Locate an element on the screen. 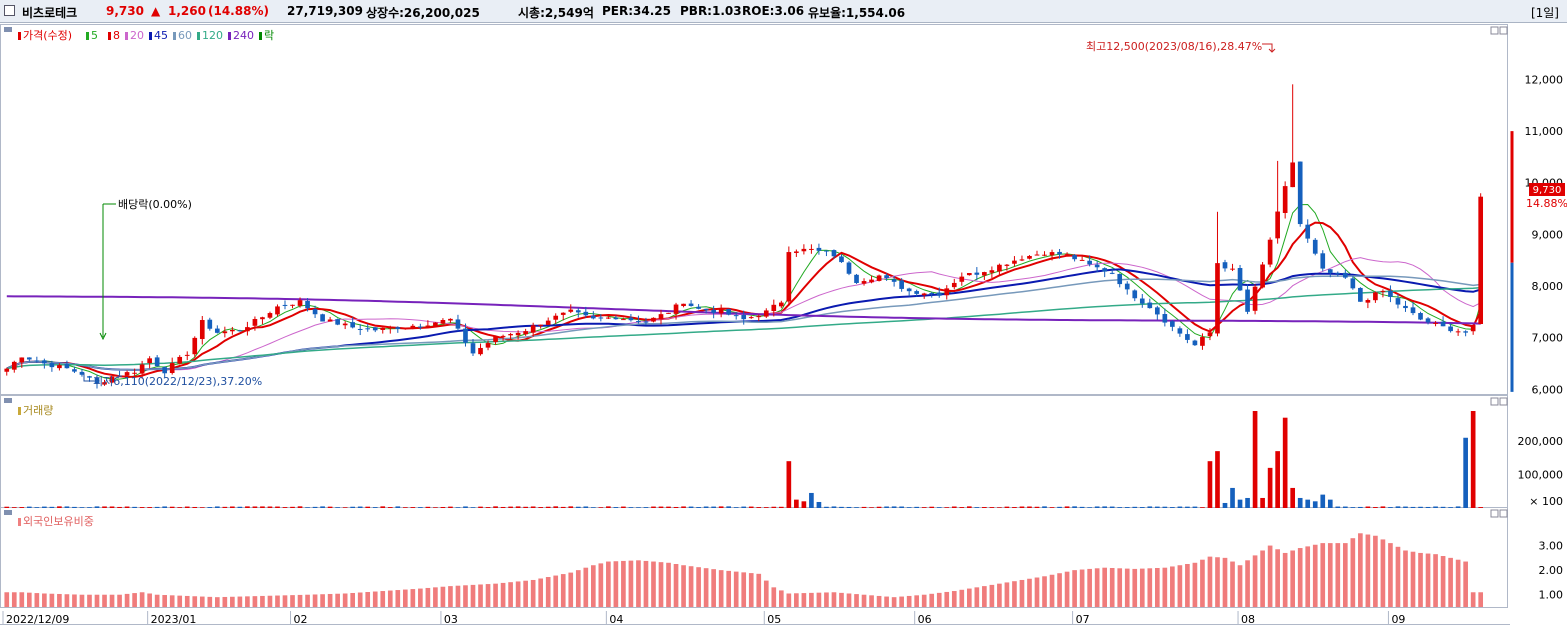  foreign-legend-marker is located at coordinates (19, 522).